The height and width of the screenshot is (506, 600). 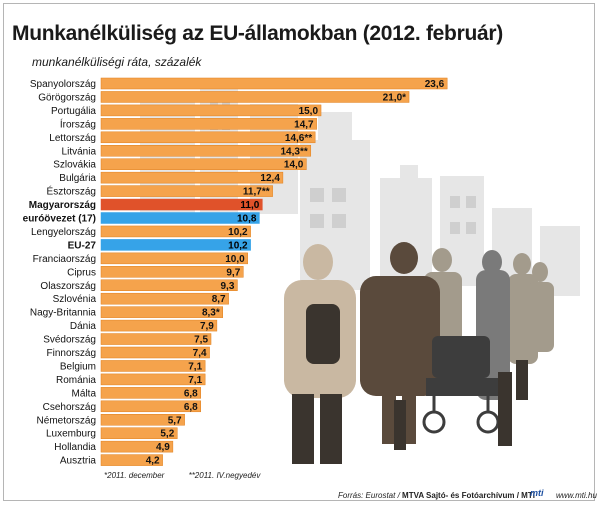 What do you see at coordinates (62, 205) in the screenshot?
I see `category-label-9: Magyarország` at bounding box center [62, 205].